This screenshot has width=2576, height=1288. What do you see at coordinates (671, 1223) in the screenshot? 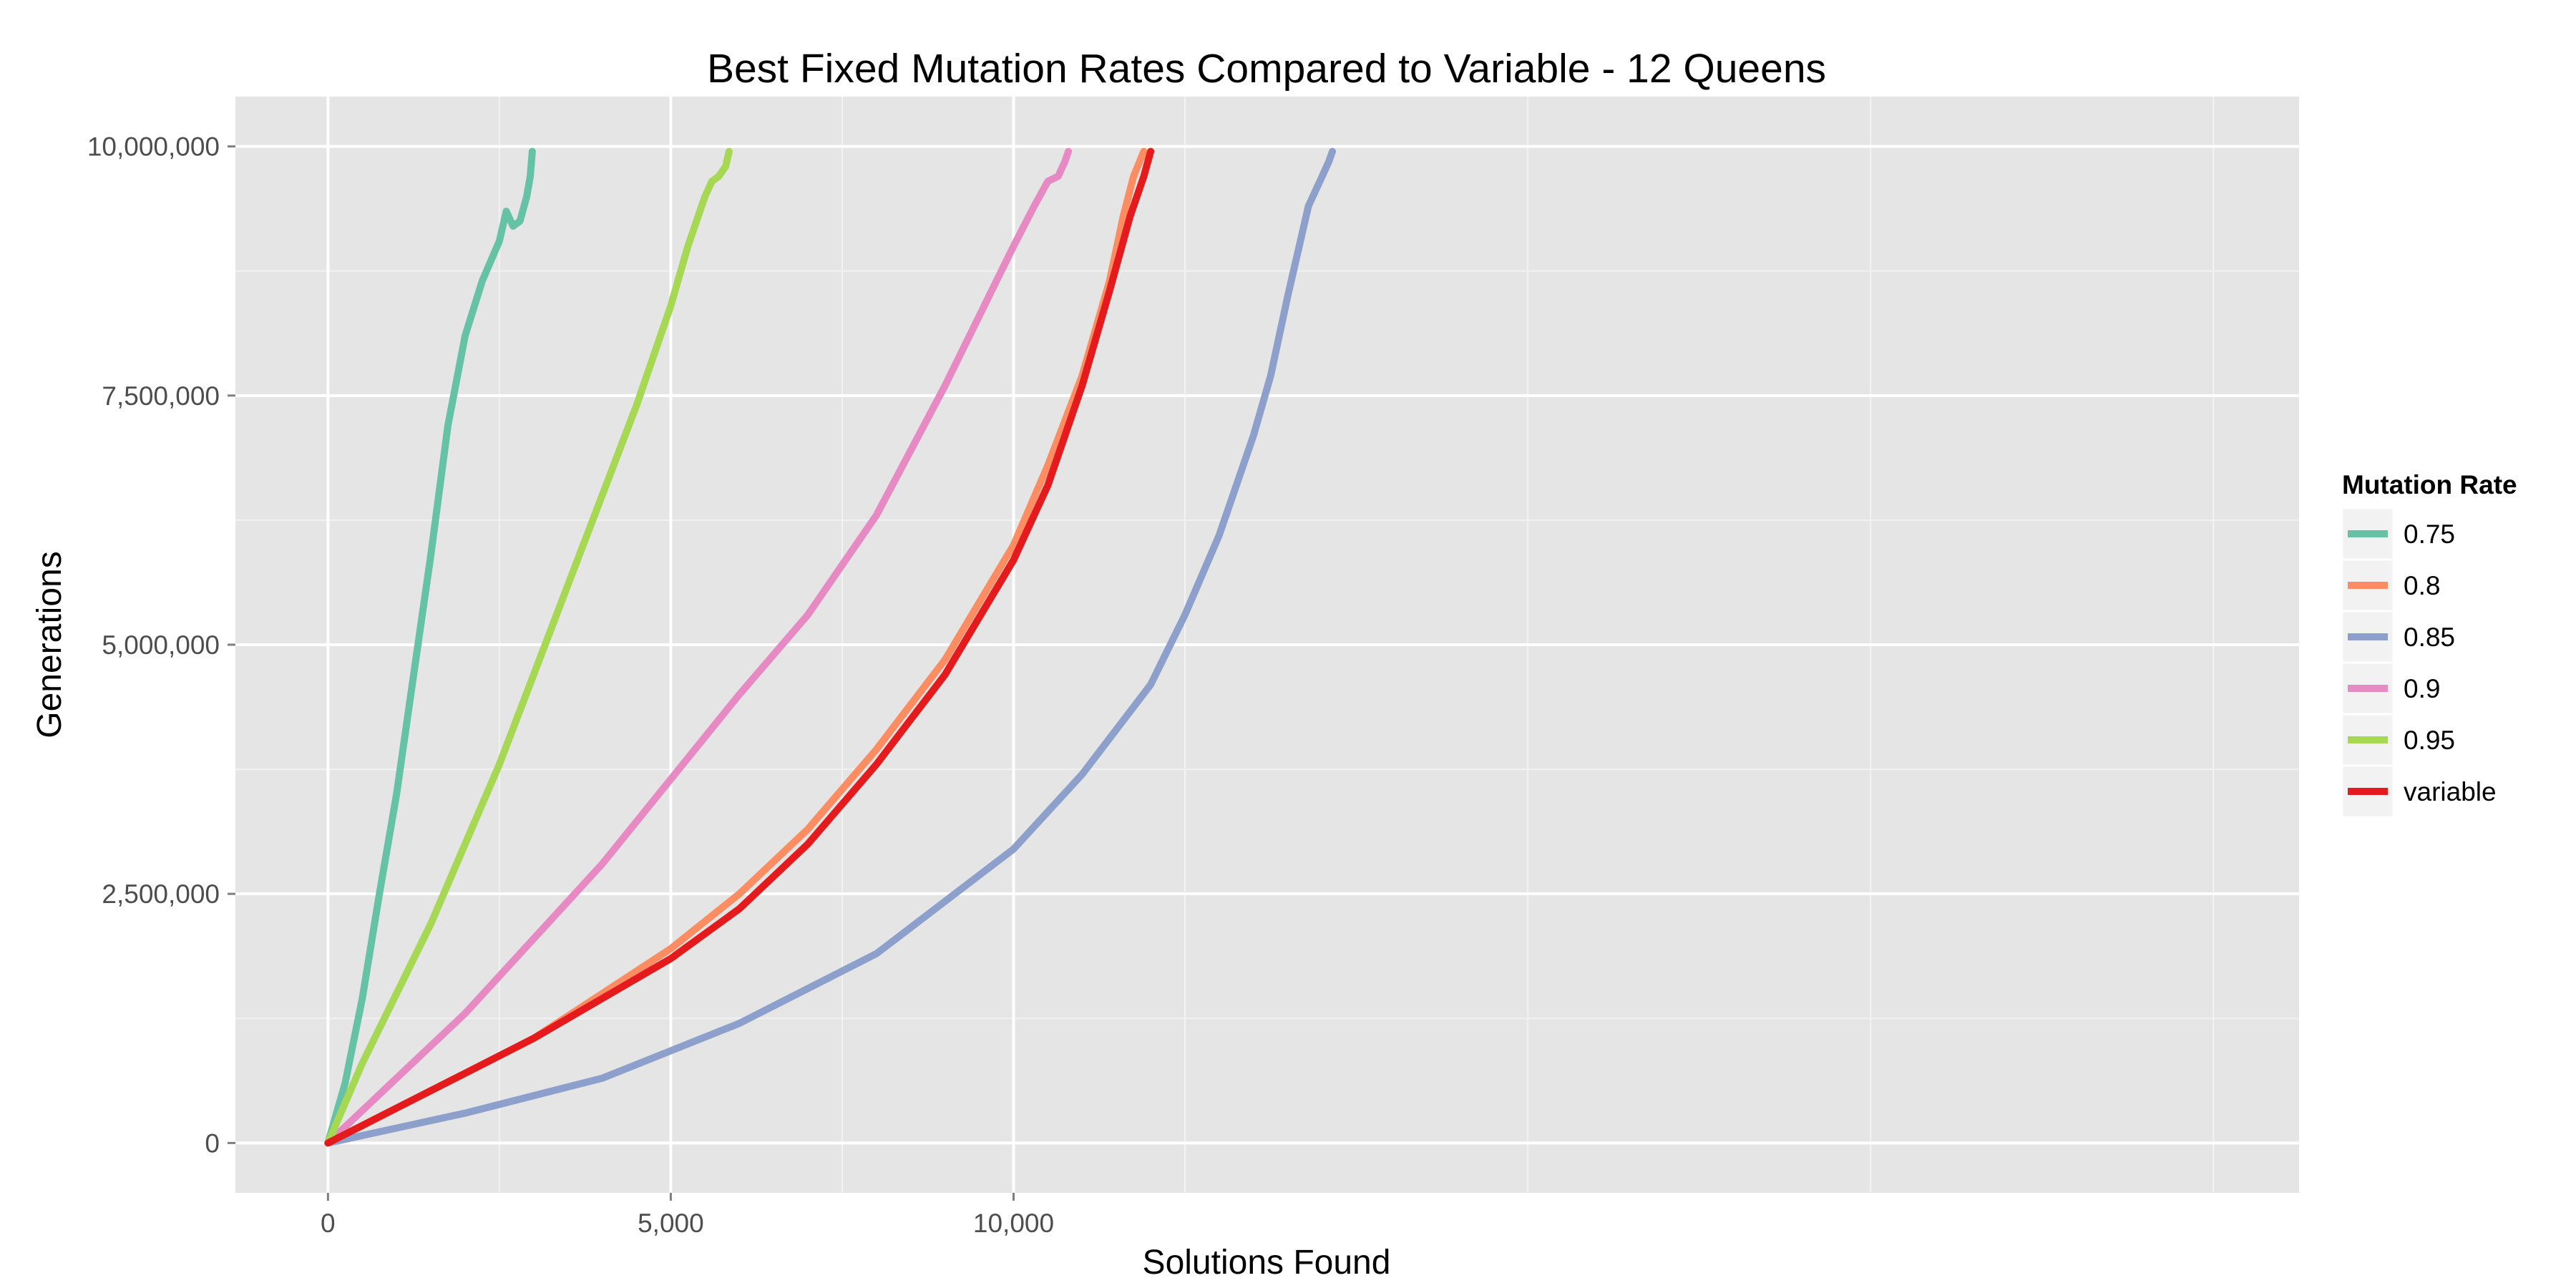
I see `x-tick-label: 5,000` at bounding box center [671, 1223].